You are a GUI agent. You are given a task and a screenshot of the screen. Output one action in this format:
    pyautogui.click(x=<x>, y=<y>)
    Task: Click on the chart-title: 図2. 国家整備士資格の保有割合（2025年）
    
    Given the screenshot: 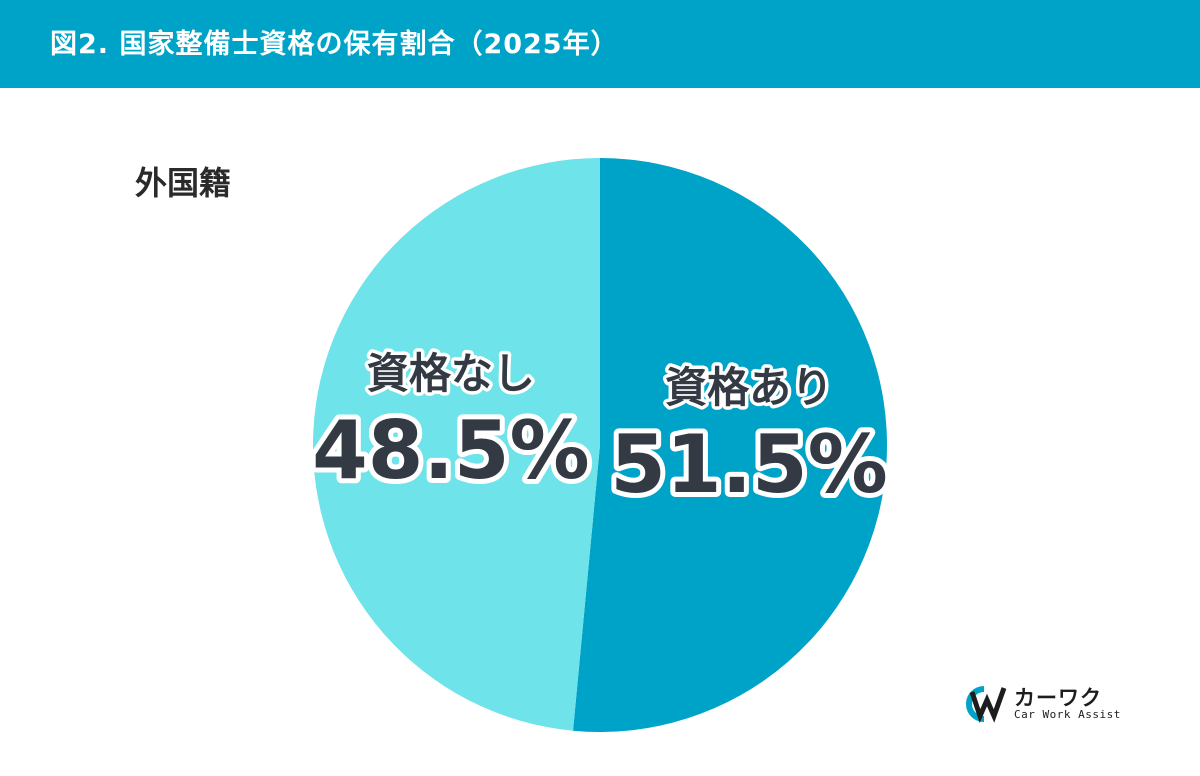 What is the action you would take?
    pyautogui.click(x=334, y=44)
    